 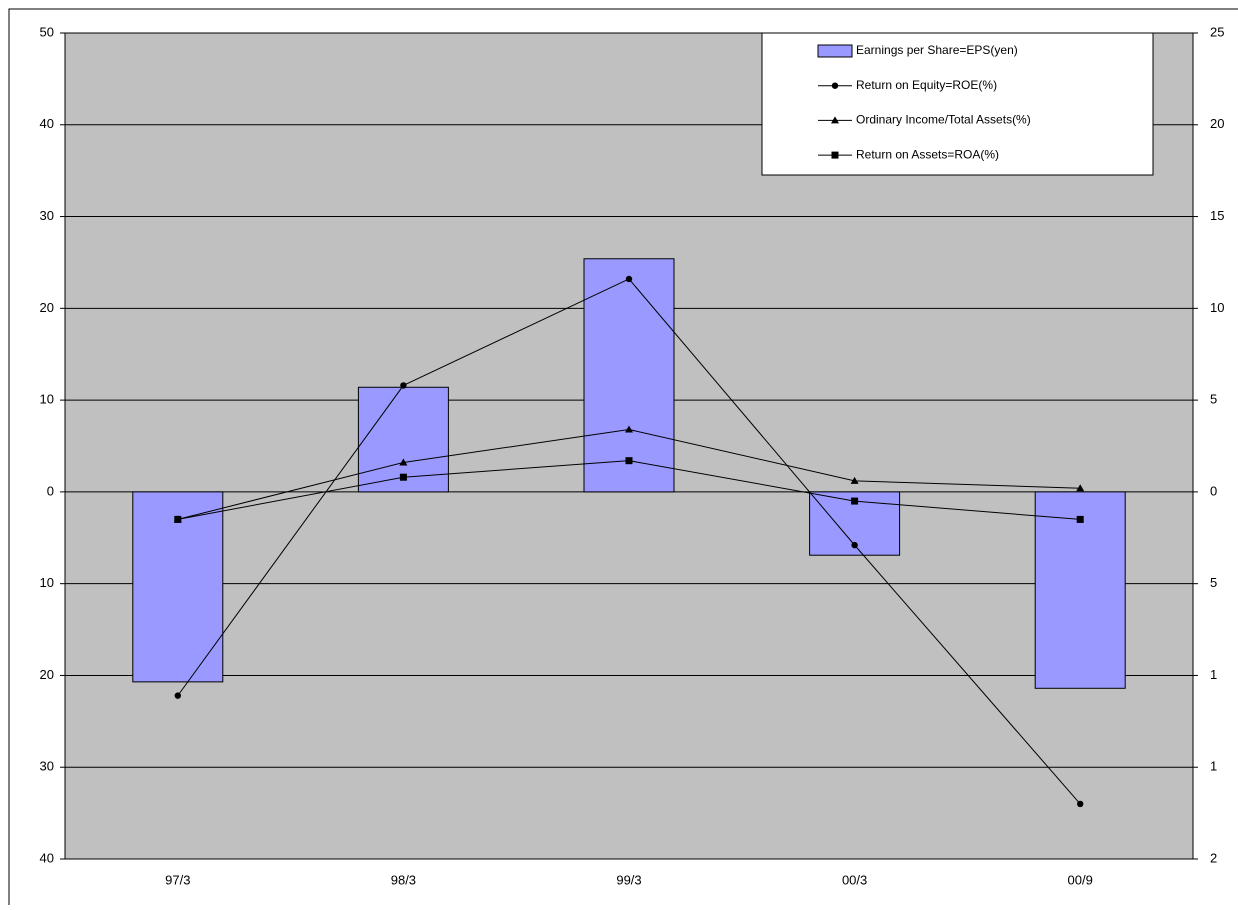 What do you see at coordinates (177, 879) in the screenshot?
I see `x-tick-label: 97/3` at bounding box center [177, 879].